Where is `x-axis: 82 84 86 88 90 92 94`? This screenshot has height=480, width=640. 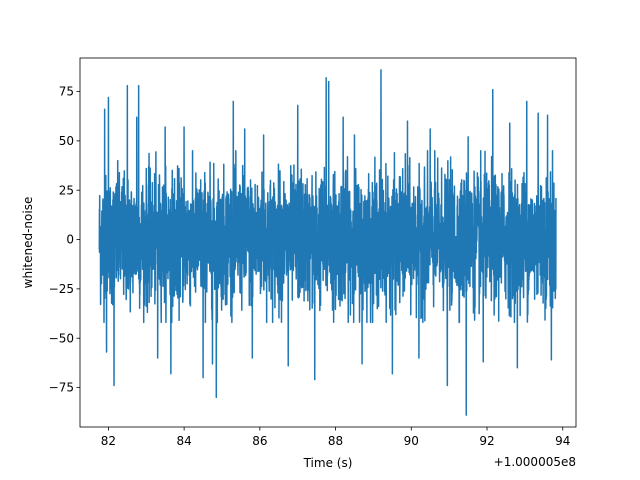
x-axis: 82 84 86 88 90 92 94 is located at coordinates (335, 437).